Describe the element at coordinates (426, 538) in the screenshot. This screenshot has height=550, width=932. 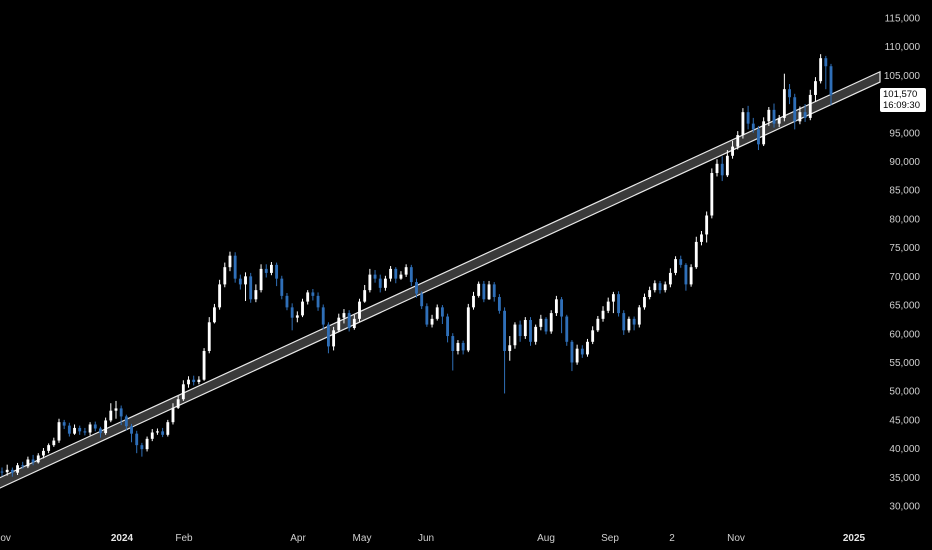
I see `x-tick-label: Jun` at that location.